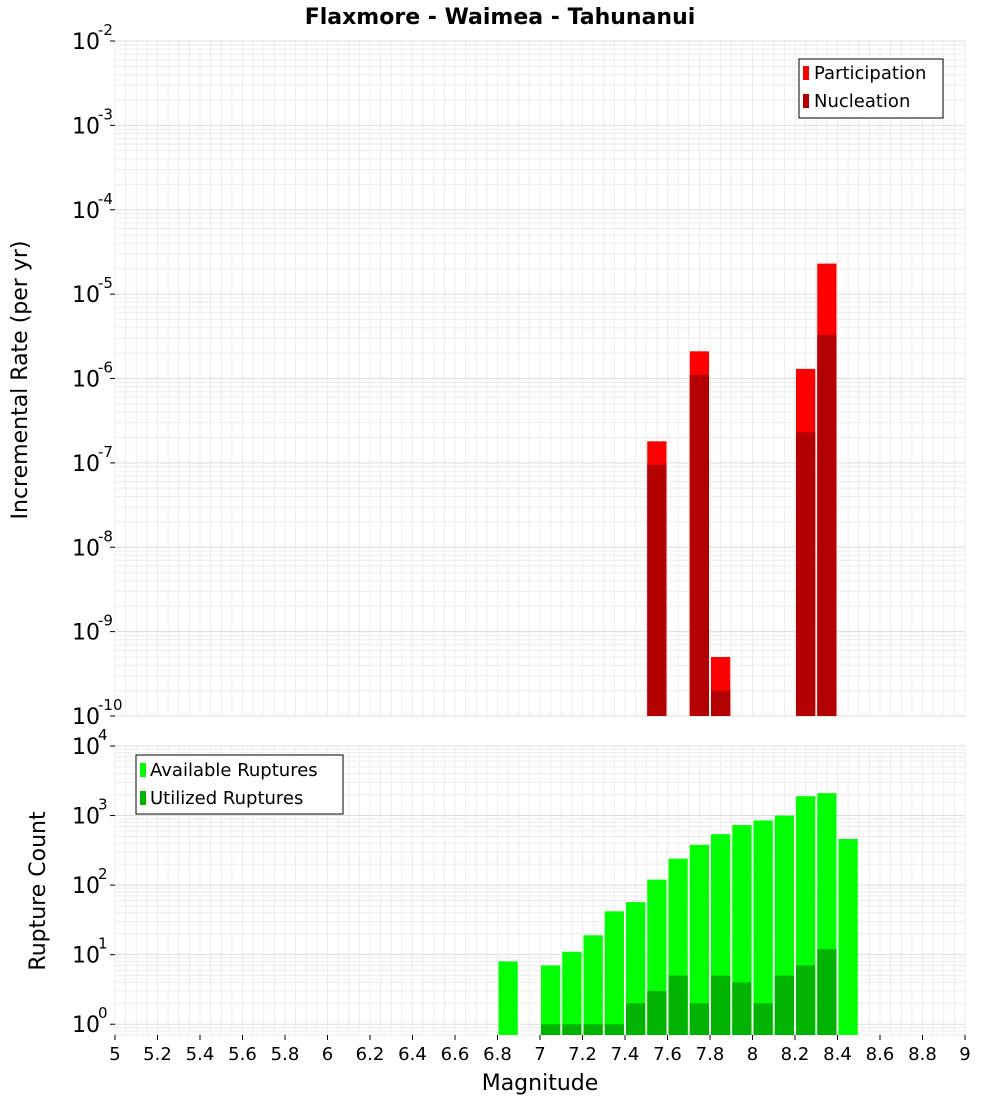 This screenshot has width=1000, height=1100. I want to click on legend-swatch-nucleation, so click(806, 101).